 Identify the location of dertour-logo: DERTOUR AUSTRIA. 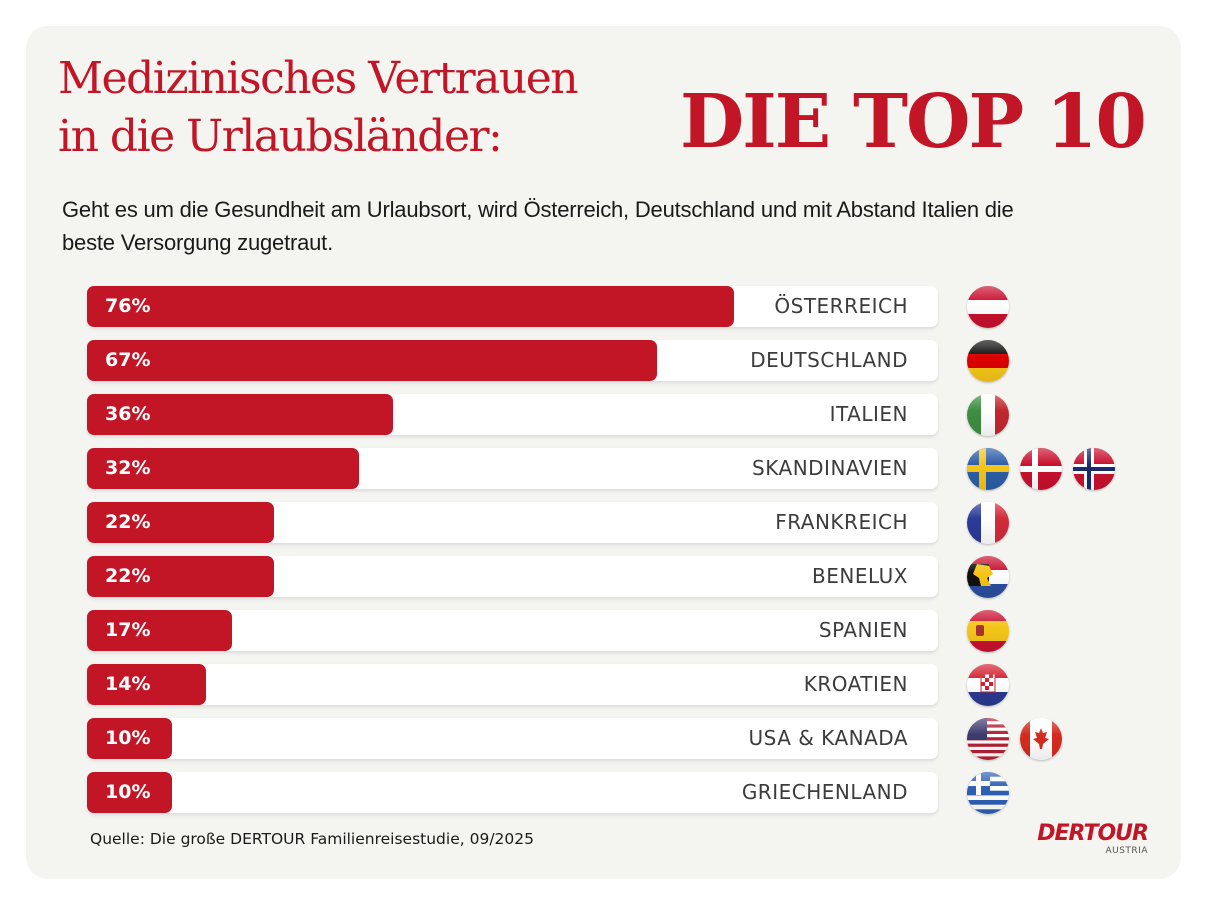
(1092, 839).